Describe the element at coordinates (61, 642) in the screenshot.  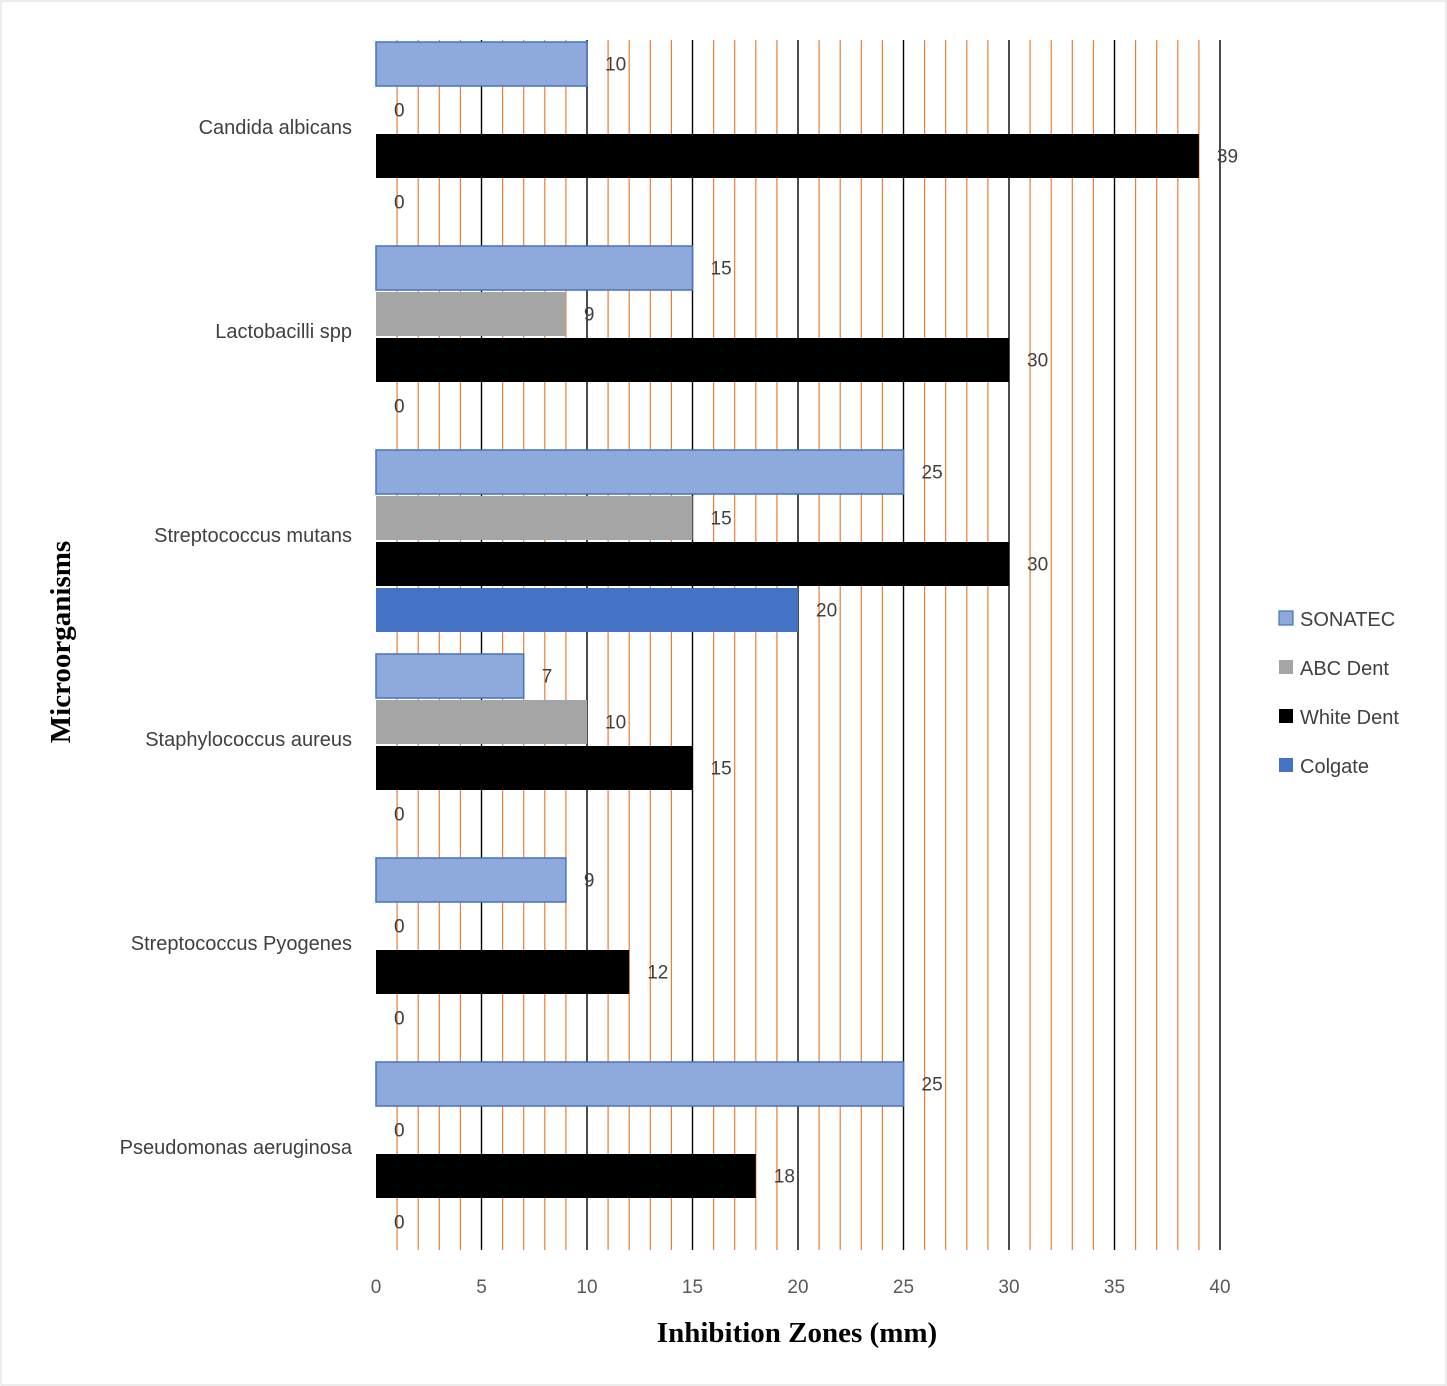
I see `y-axis-title: Microorganisms` at that location.